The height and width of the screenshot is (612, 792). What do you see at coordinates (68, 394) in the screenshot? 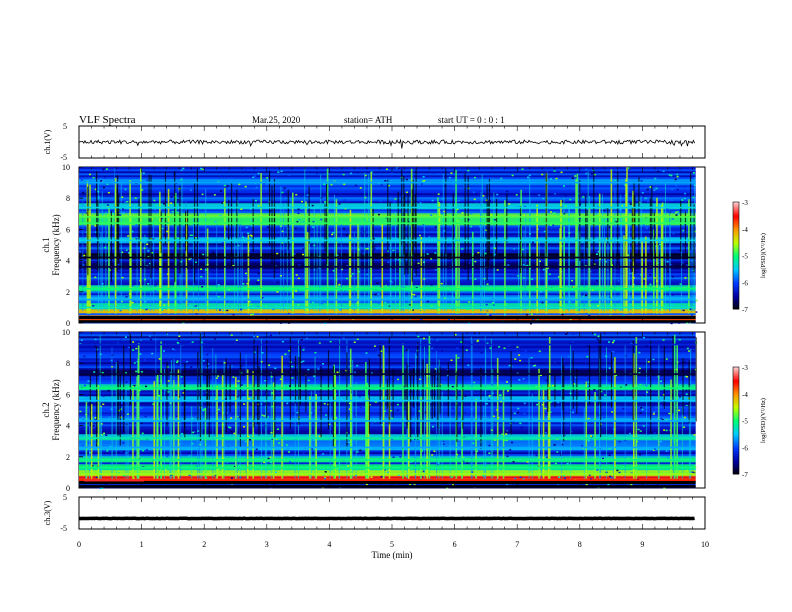
I see `ytick-label: 6` at bounding box center [68, 394].